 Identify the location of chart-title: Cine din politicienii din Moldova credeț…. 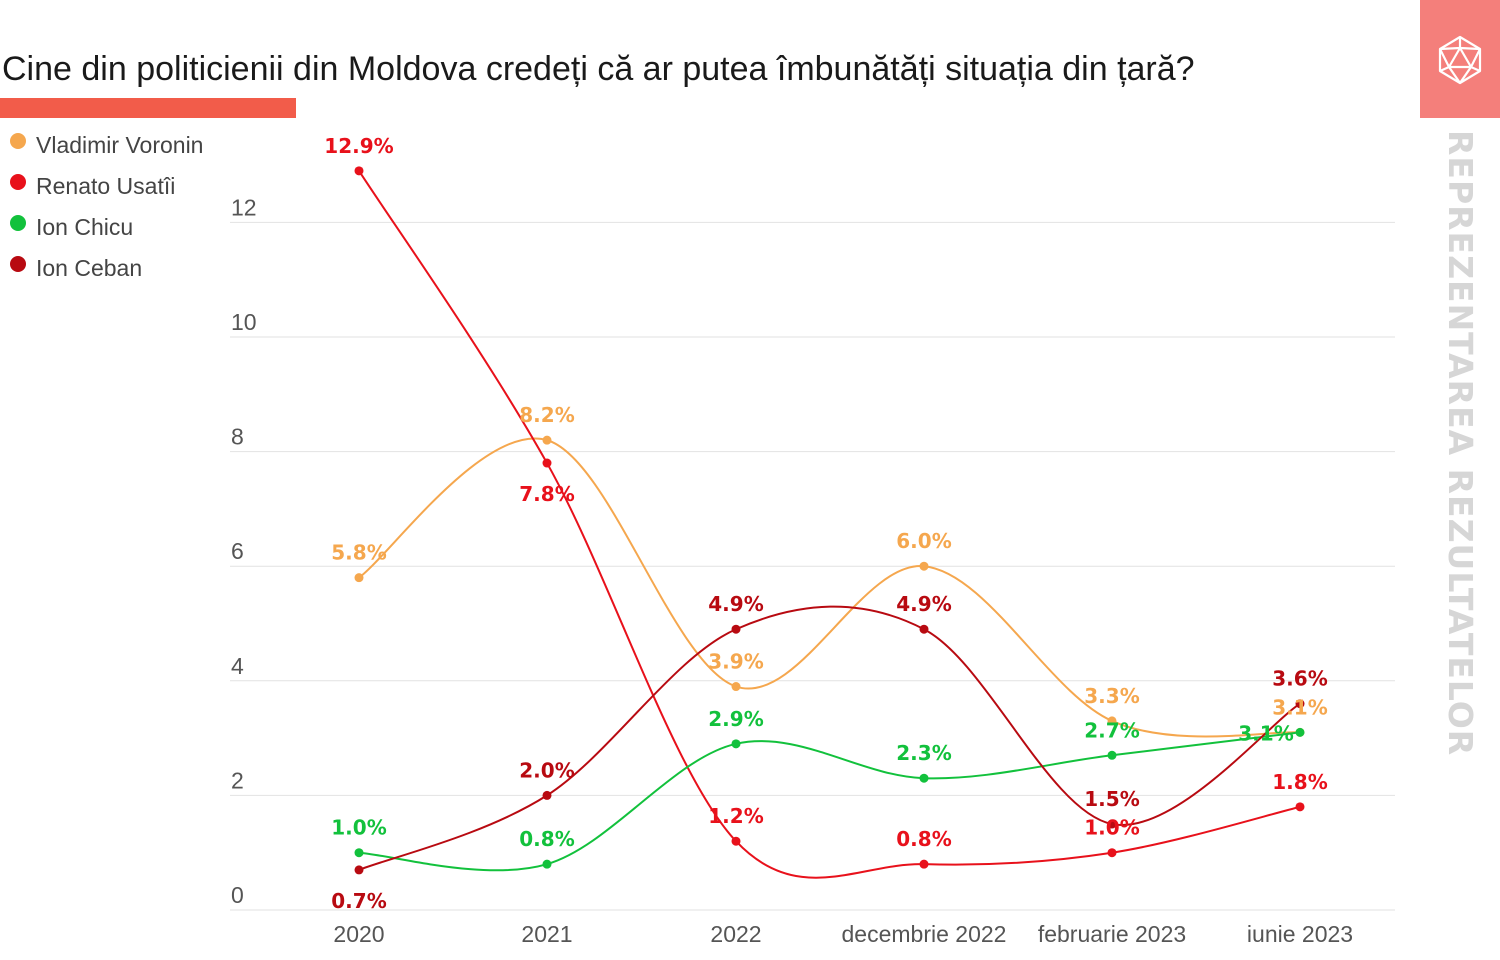
(598, 69).